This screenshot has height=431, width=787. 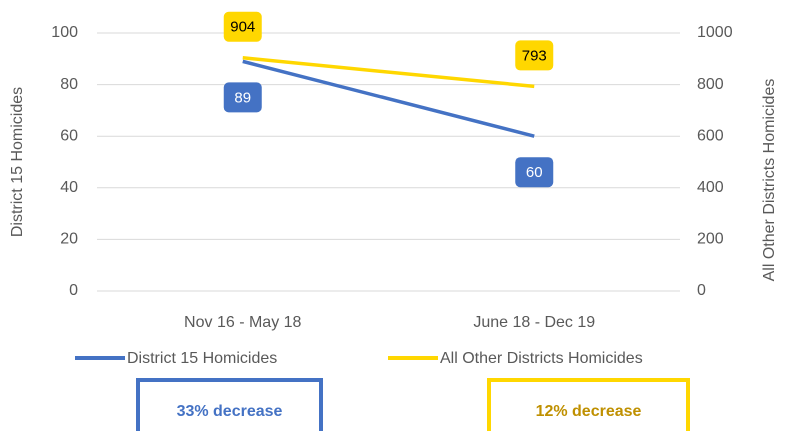 I want to click on y-tick-label: 0, so click(x=73, y=290).